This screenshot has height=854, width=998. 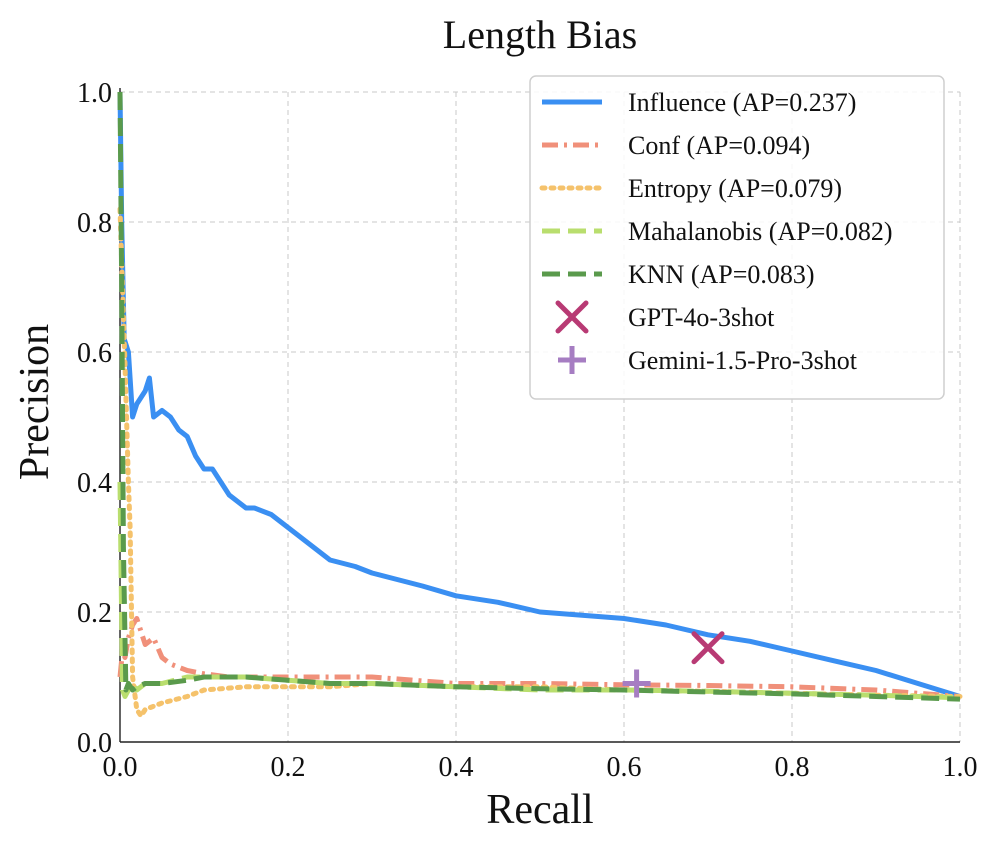 What do you see at coordinates (721, 274) in the screenshot?
I see `legend-label-4: KNN (AP=0.083)` at bounding box center [721, 274].